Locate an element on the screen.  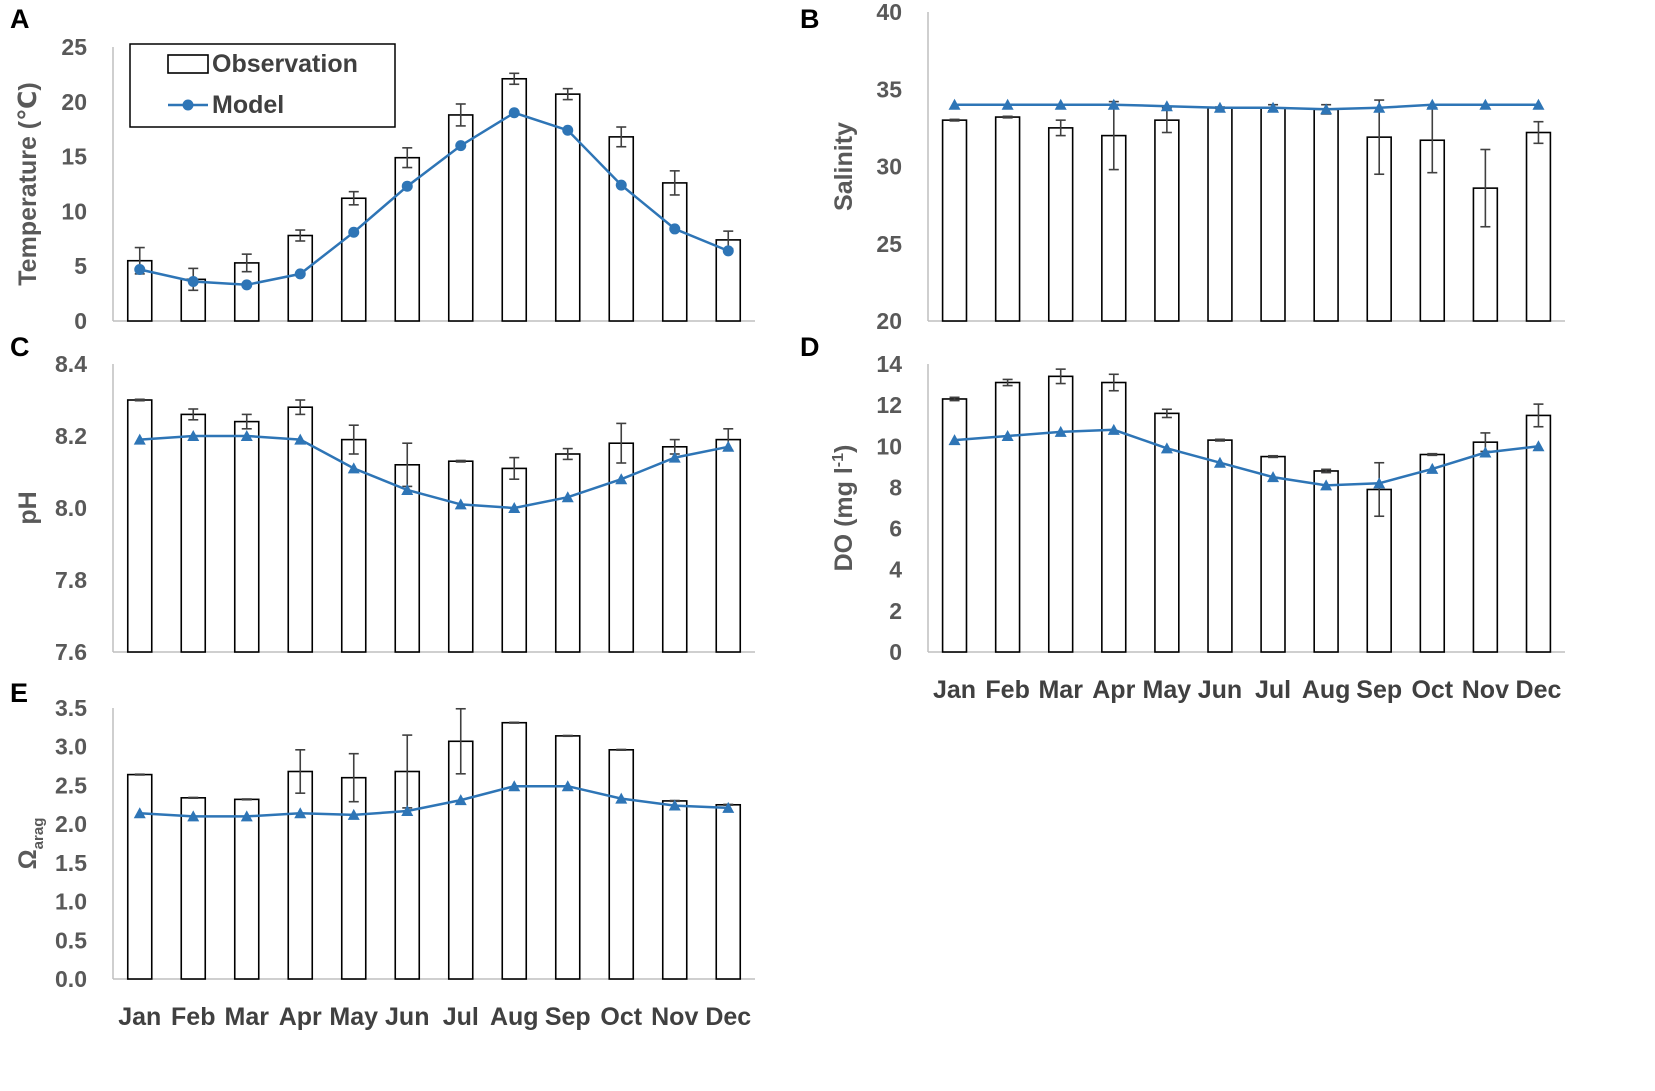
x-tick-label-d: Mar is located at coordinates (1060, 690).